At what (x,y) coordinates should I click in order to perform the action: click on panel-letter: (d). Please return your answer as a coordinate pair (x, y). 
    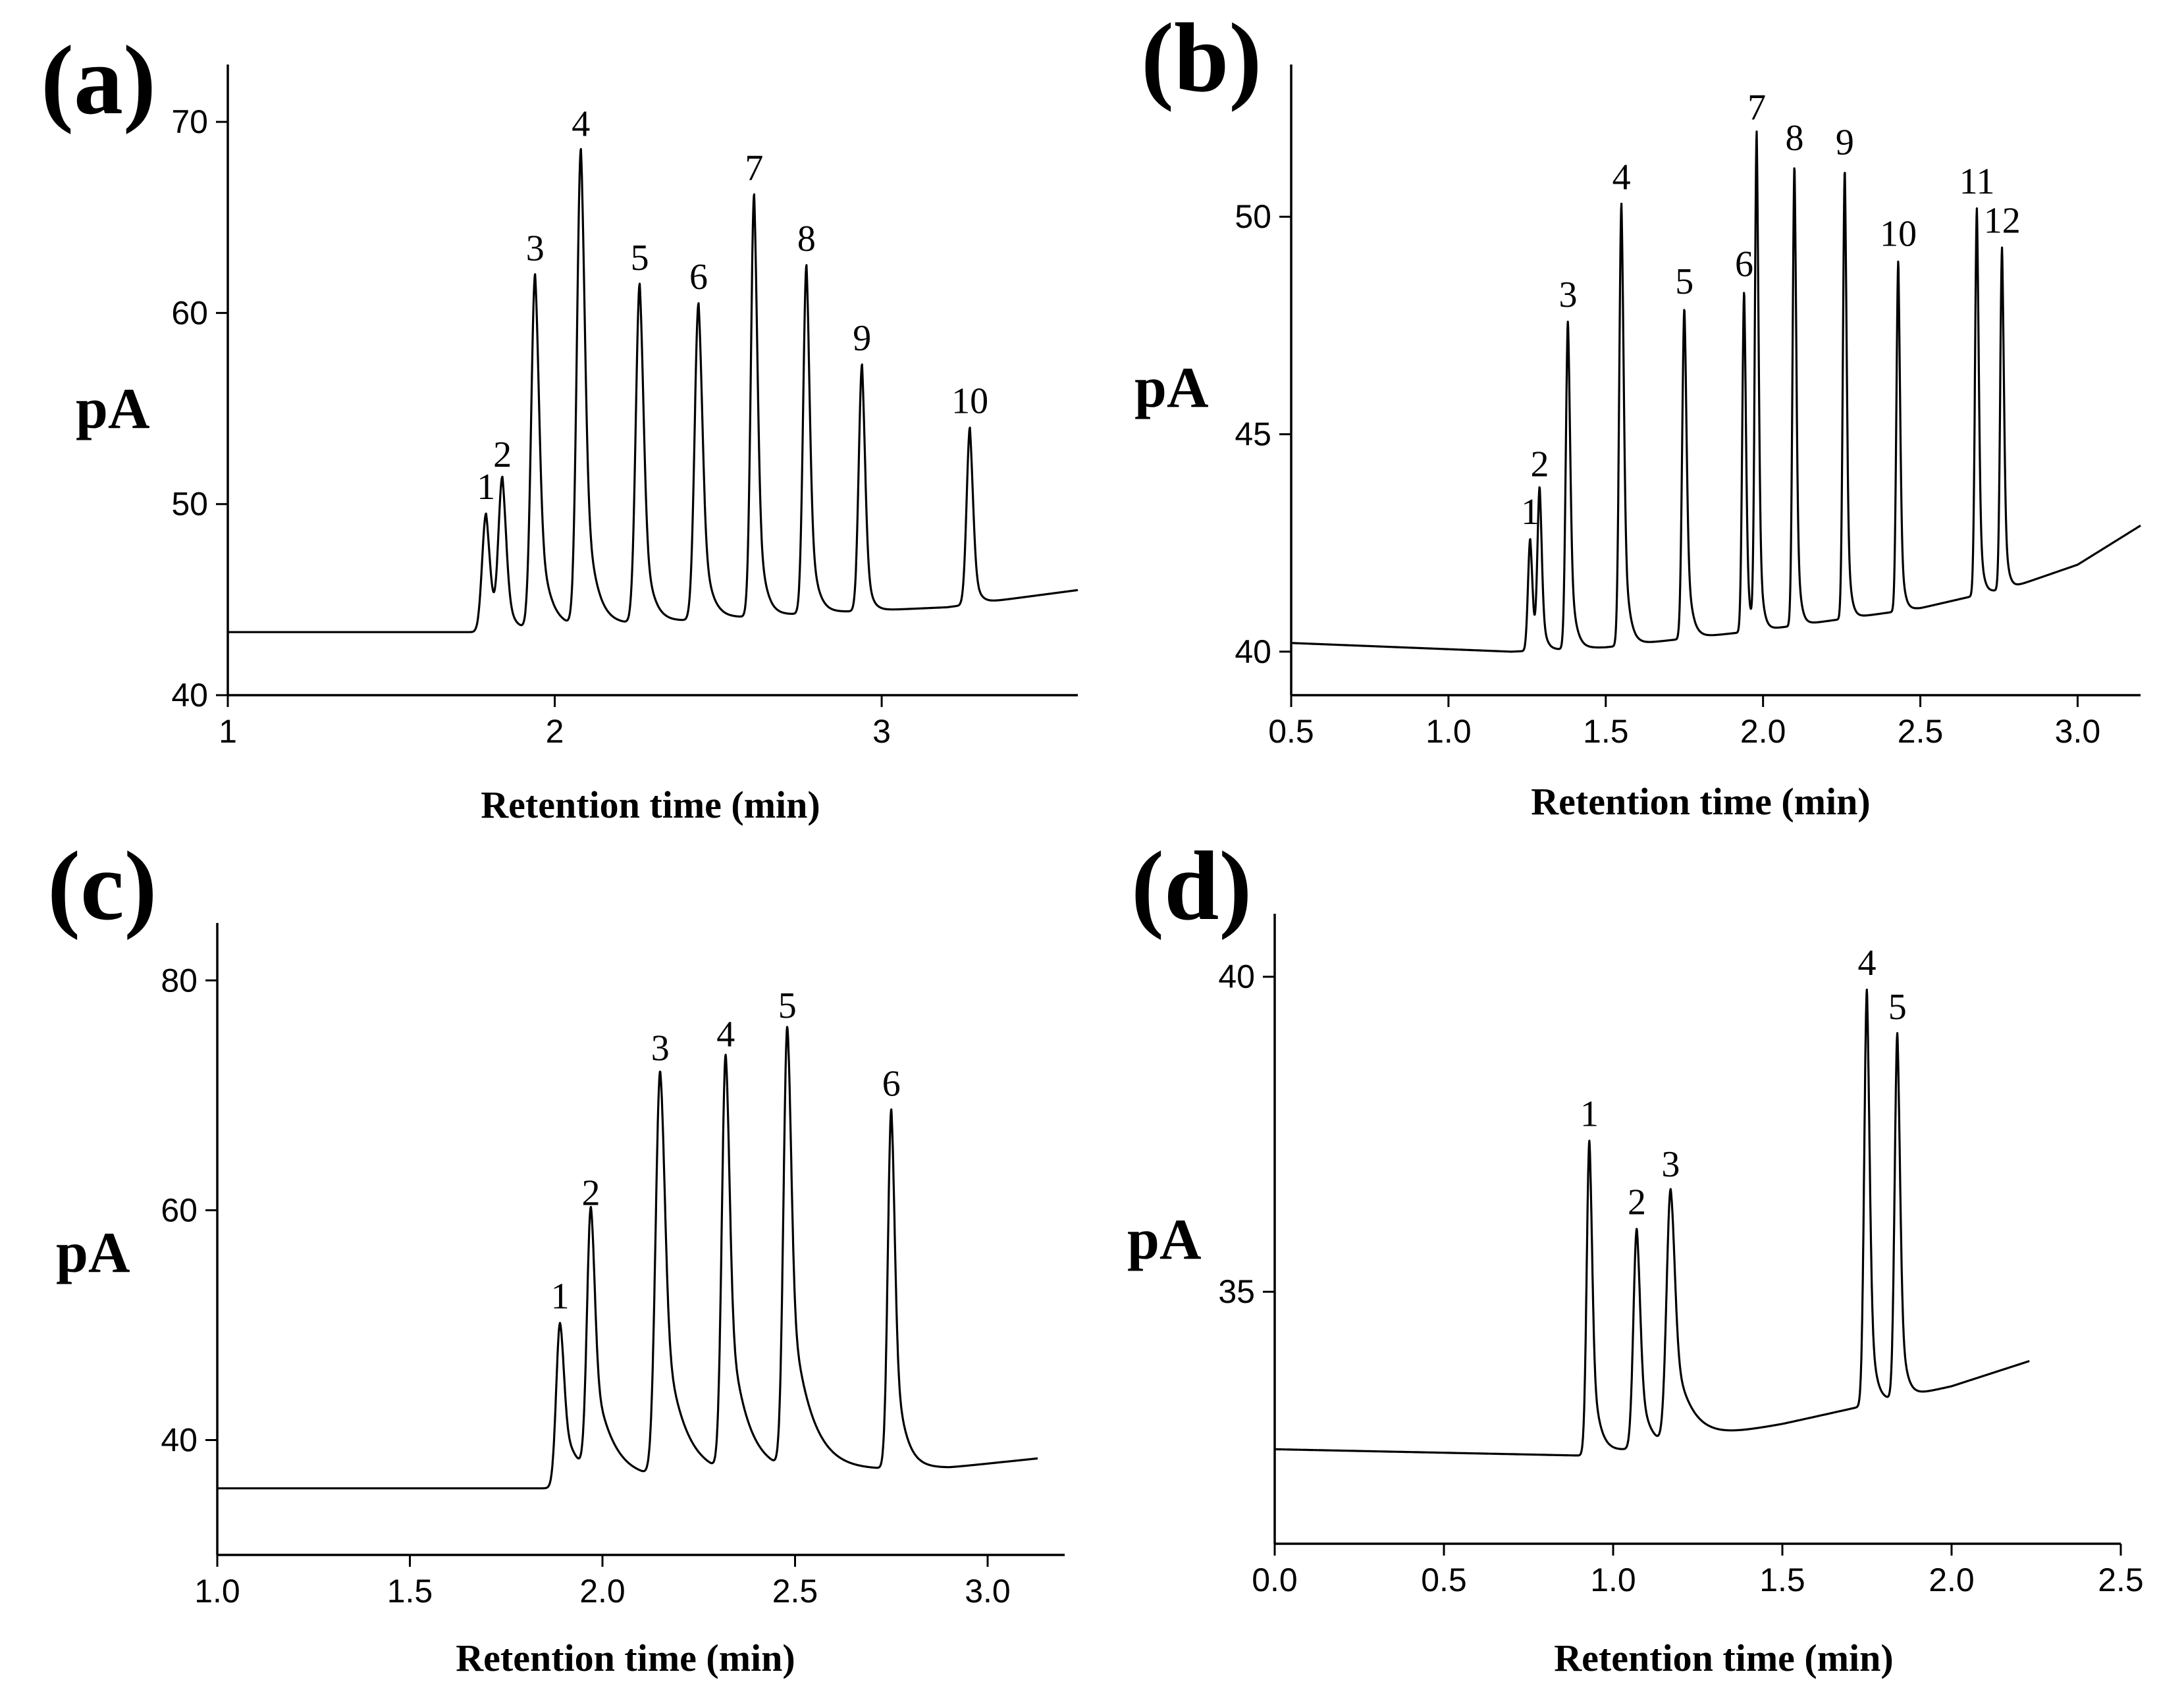
    Looking at the image, I should click on (1191, 886).